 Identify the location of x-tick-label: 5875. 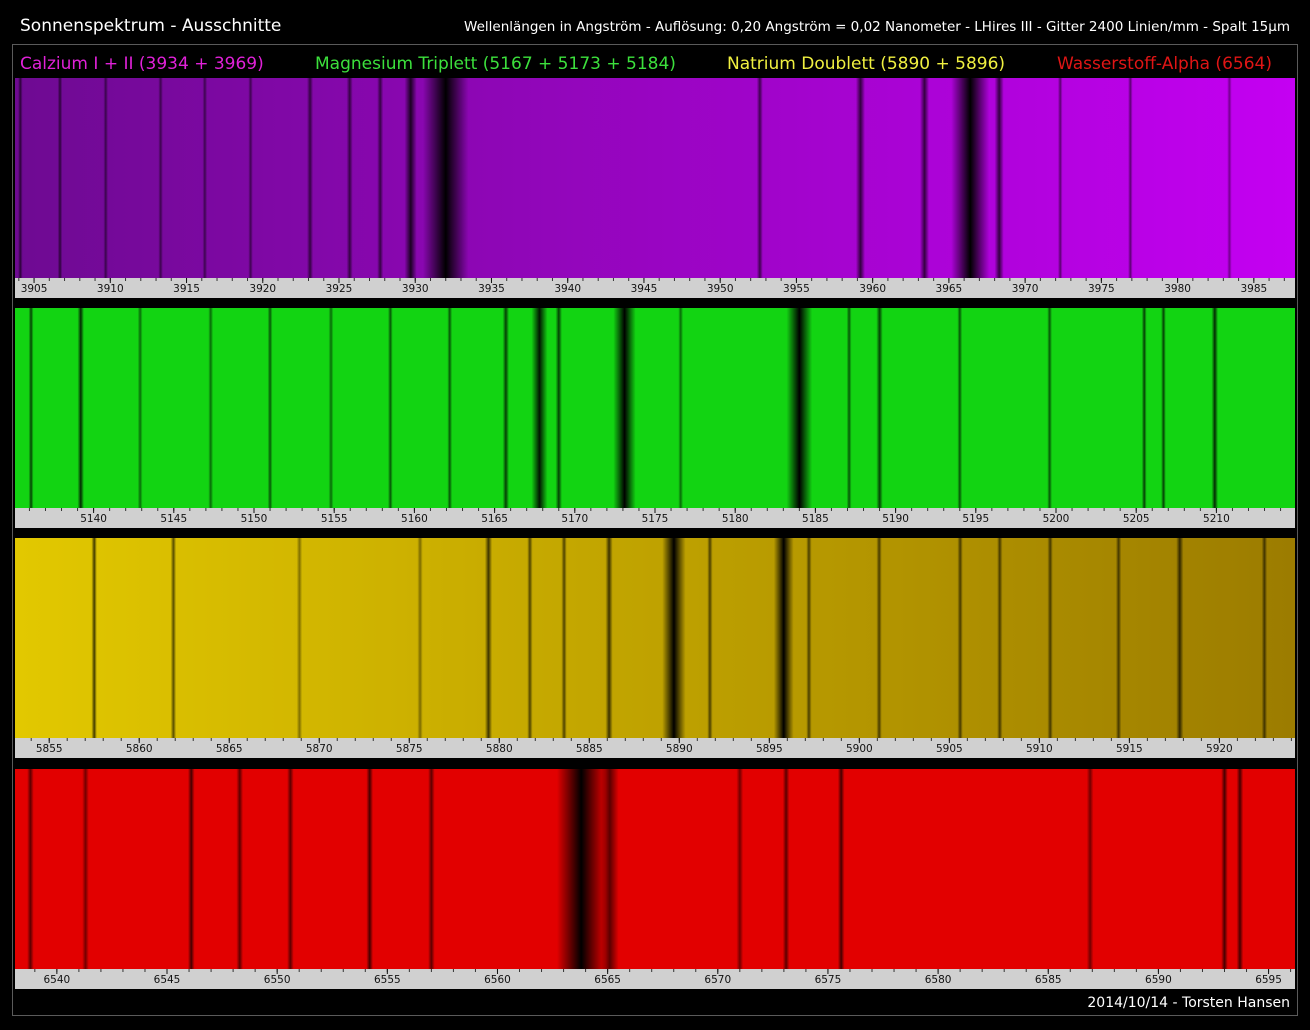
(409, 749).